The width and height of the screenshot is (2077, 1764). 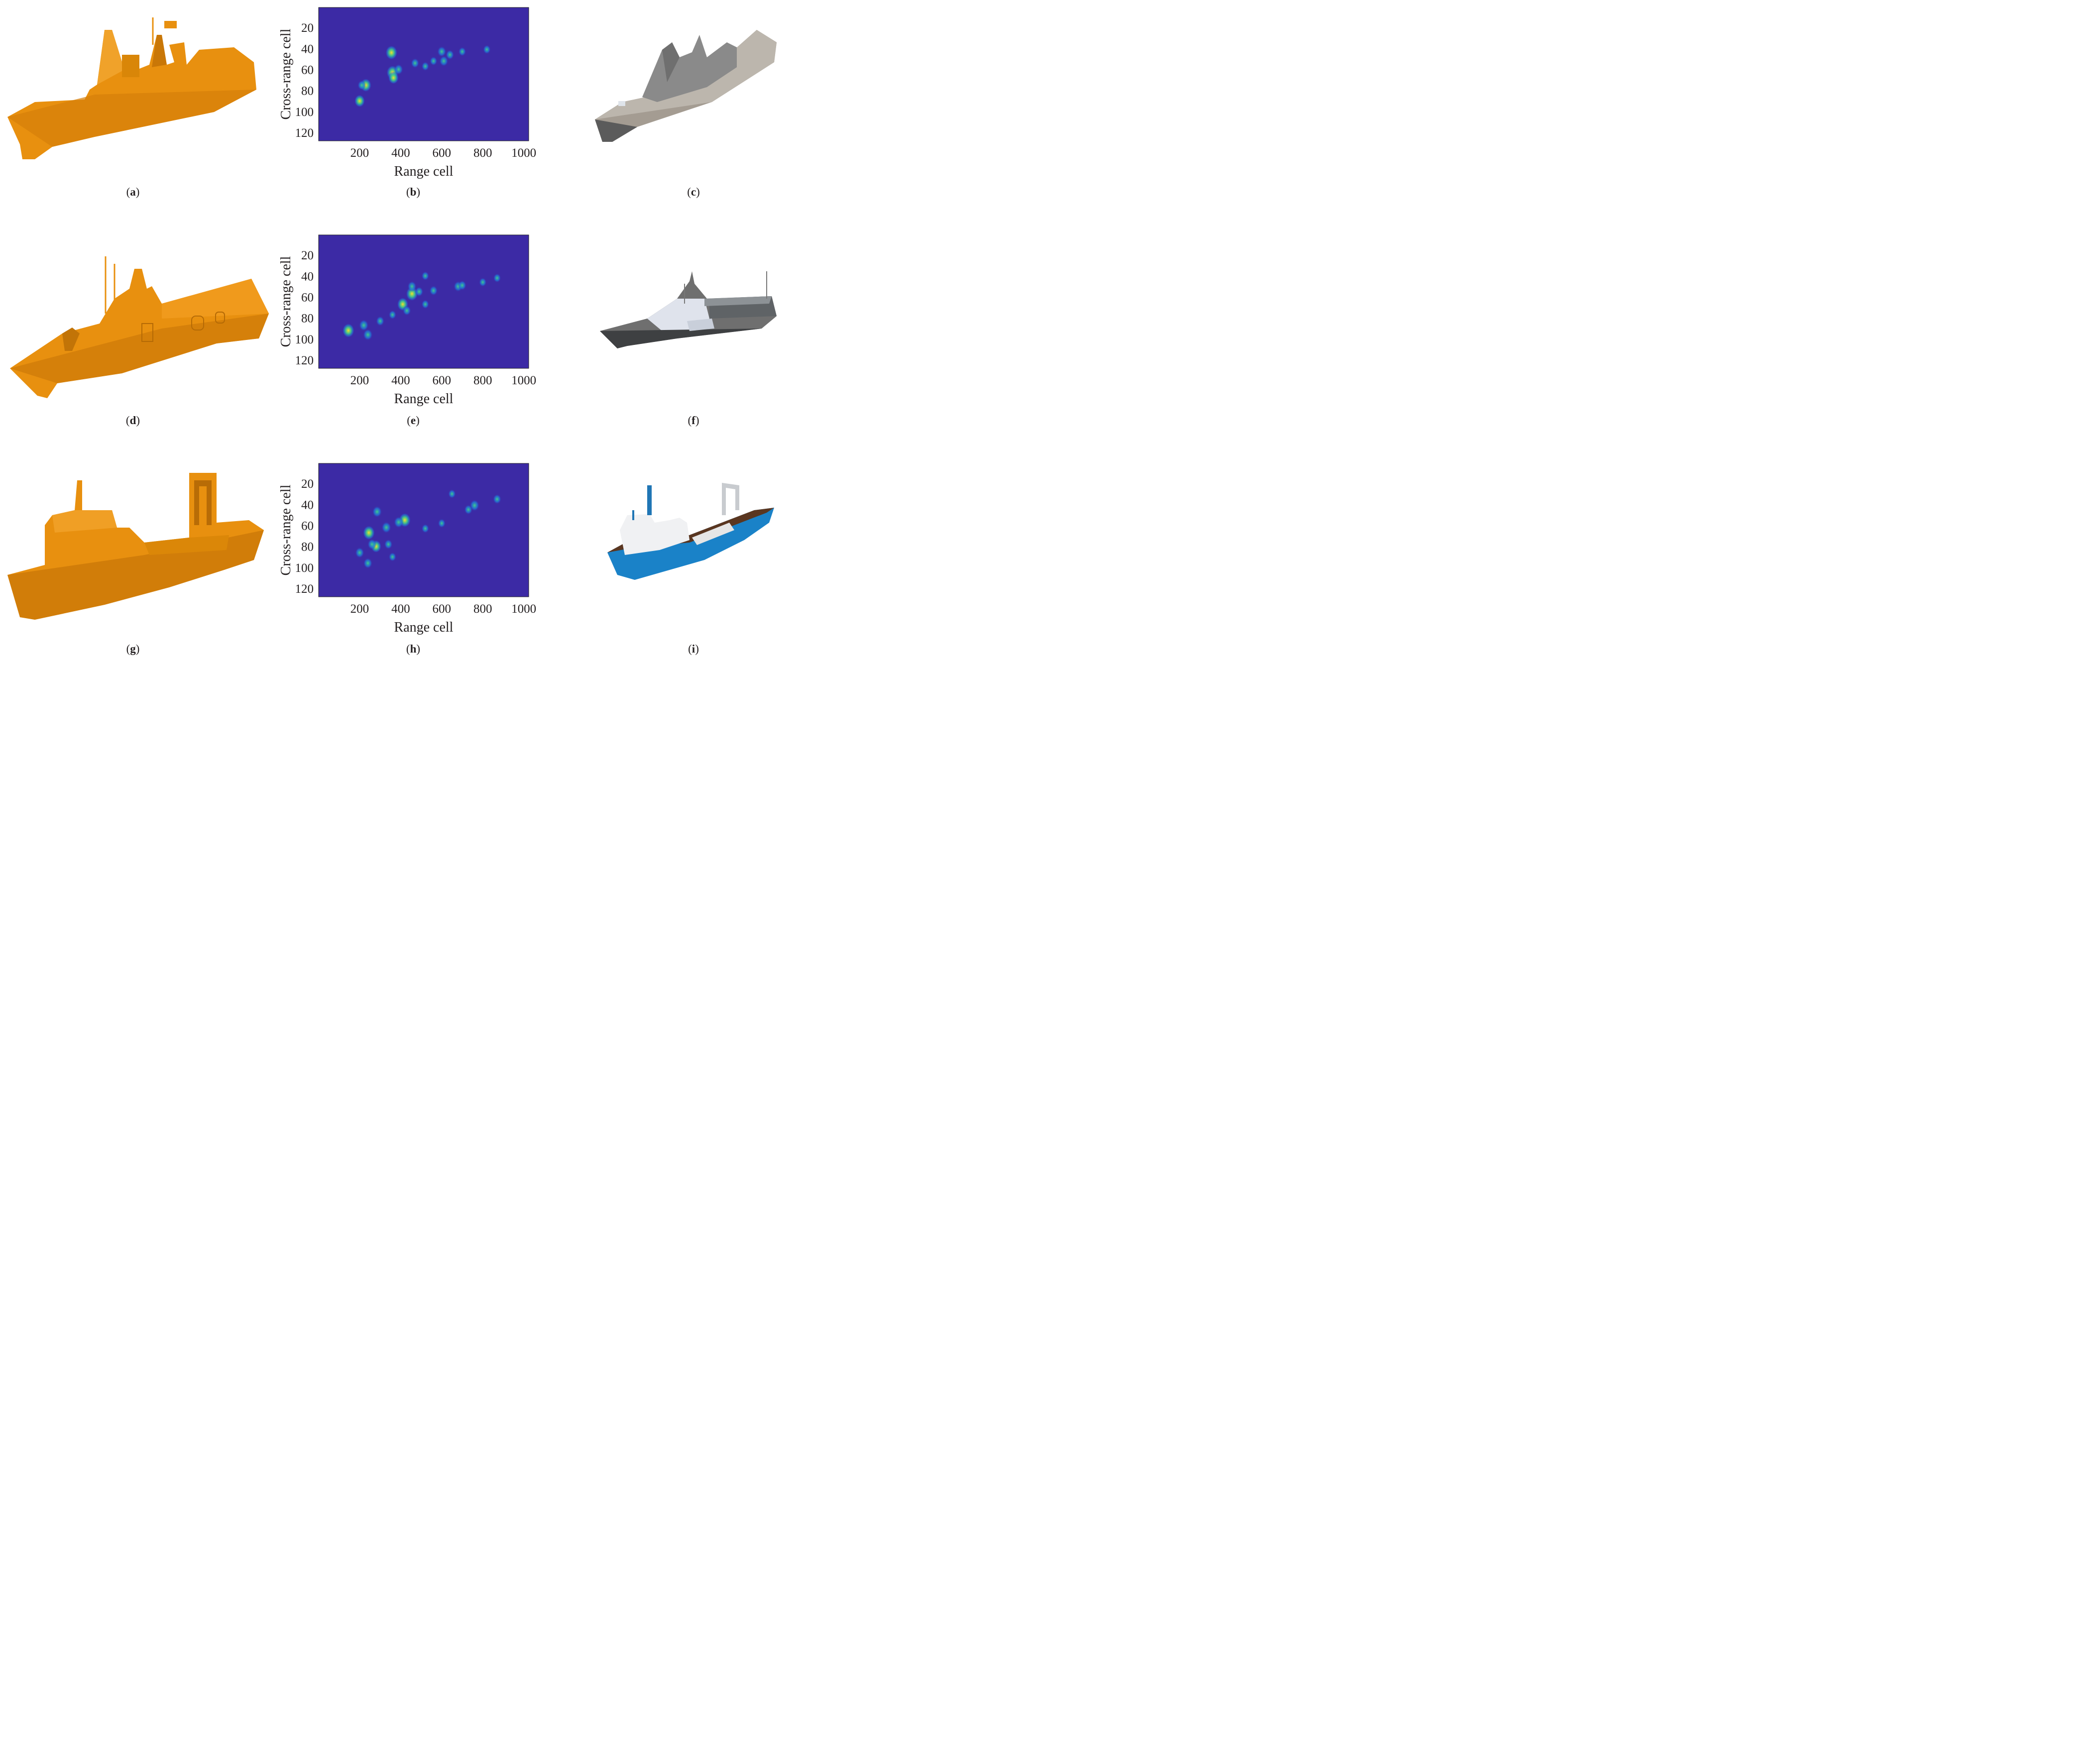 I want to click on caption-e: (e), so click(x=413, y=420).